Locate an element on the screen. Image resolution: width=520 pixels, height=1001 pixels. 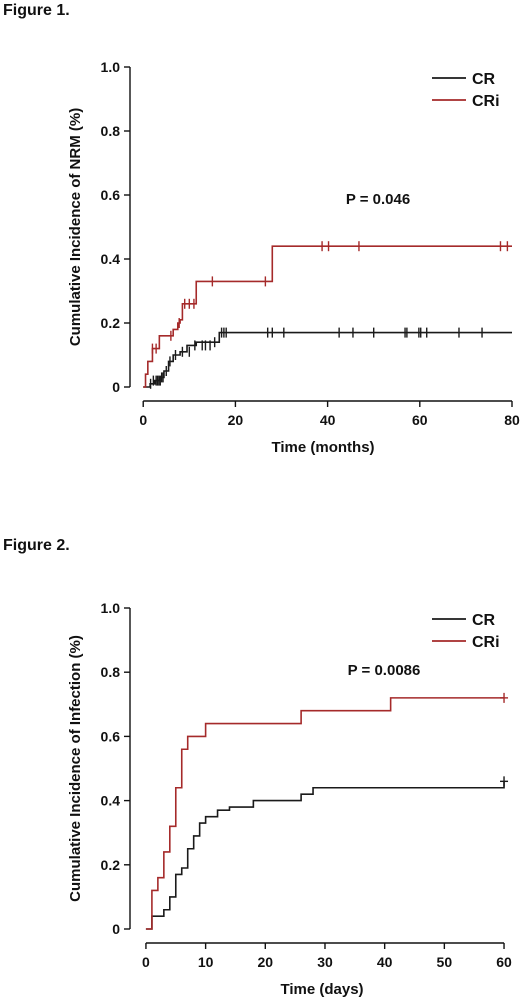
x-tick-label: 30 is located at coordinates (325, 962).